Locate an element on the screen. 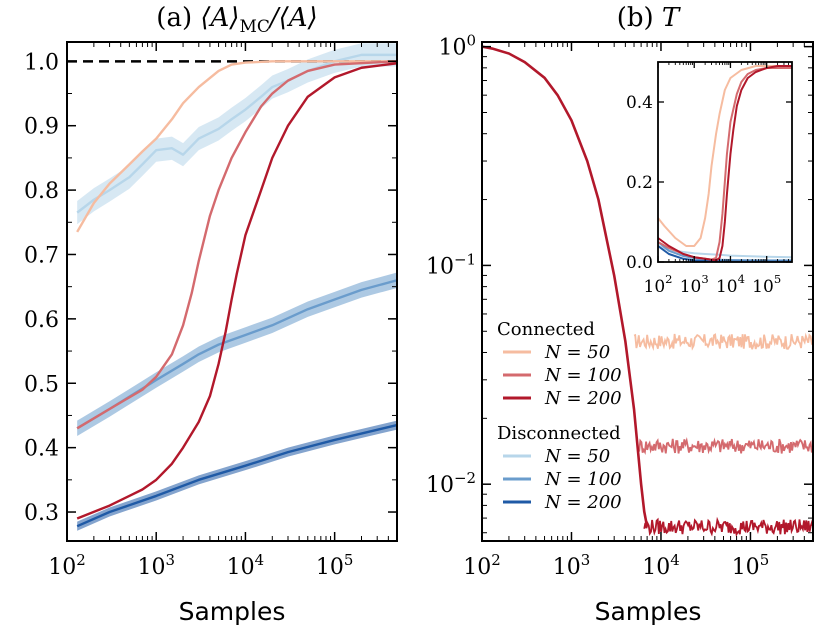 The image size is (832, 632). band-disconnected-n100 is located at coordinates (237, 354).